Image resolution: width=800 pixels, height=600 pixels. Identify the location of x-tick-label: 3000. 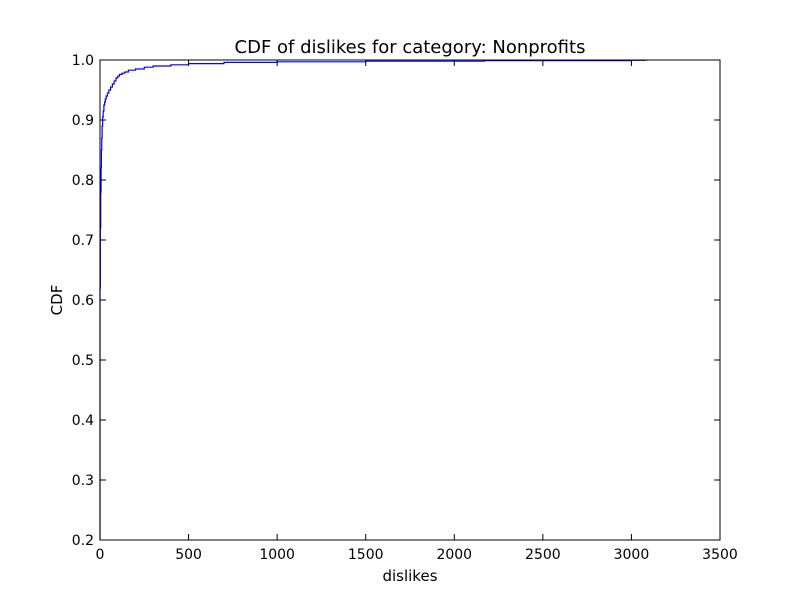
(632, 555).